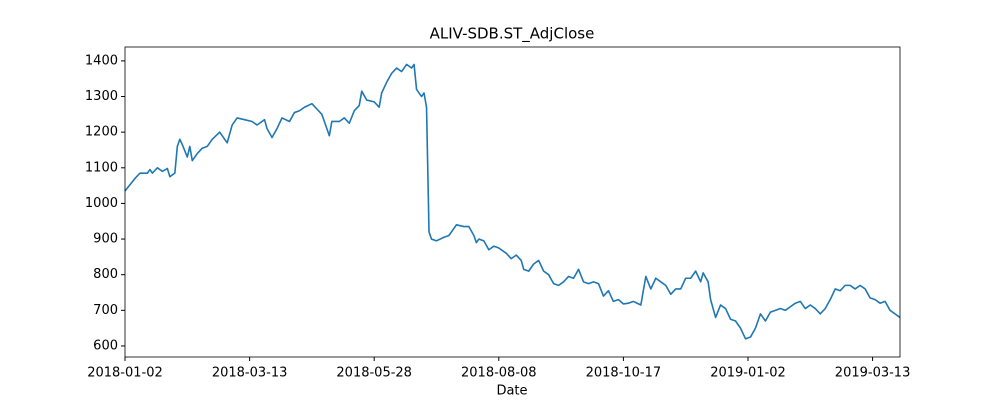 Image resolution: width=1000 pixels, height=400 pixels. What do you see at coordinates (512, 34) in the screenshot?
I see `chart-title: ALIV-SDB.ST_AdjClose` at bounding box center [512, 34].